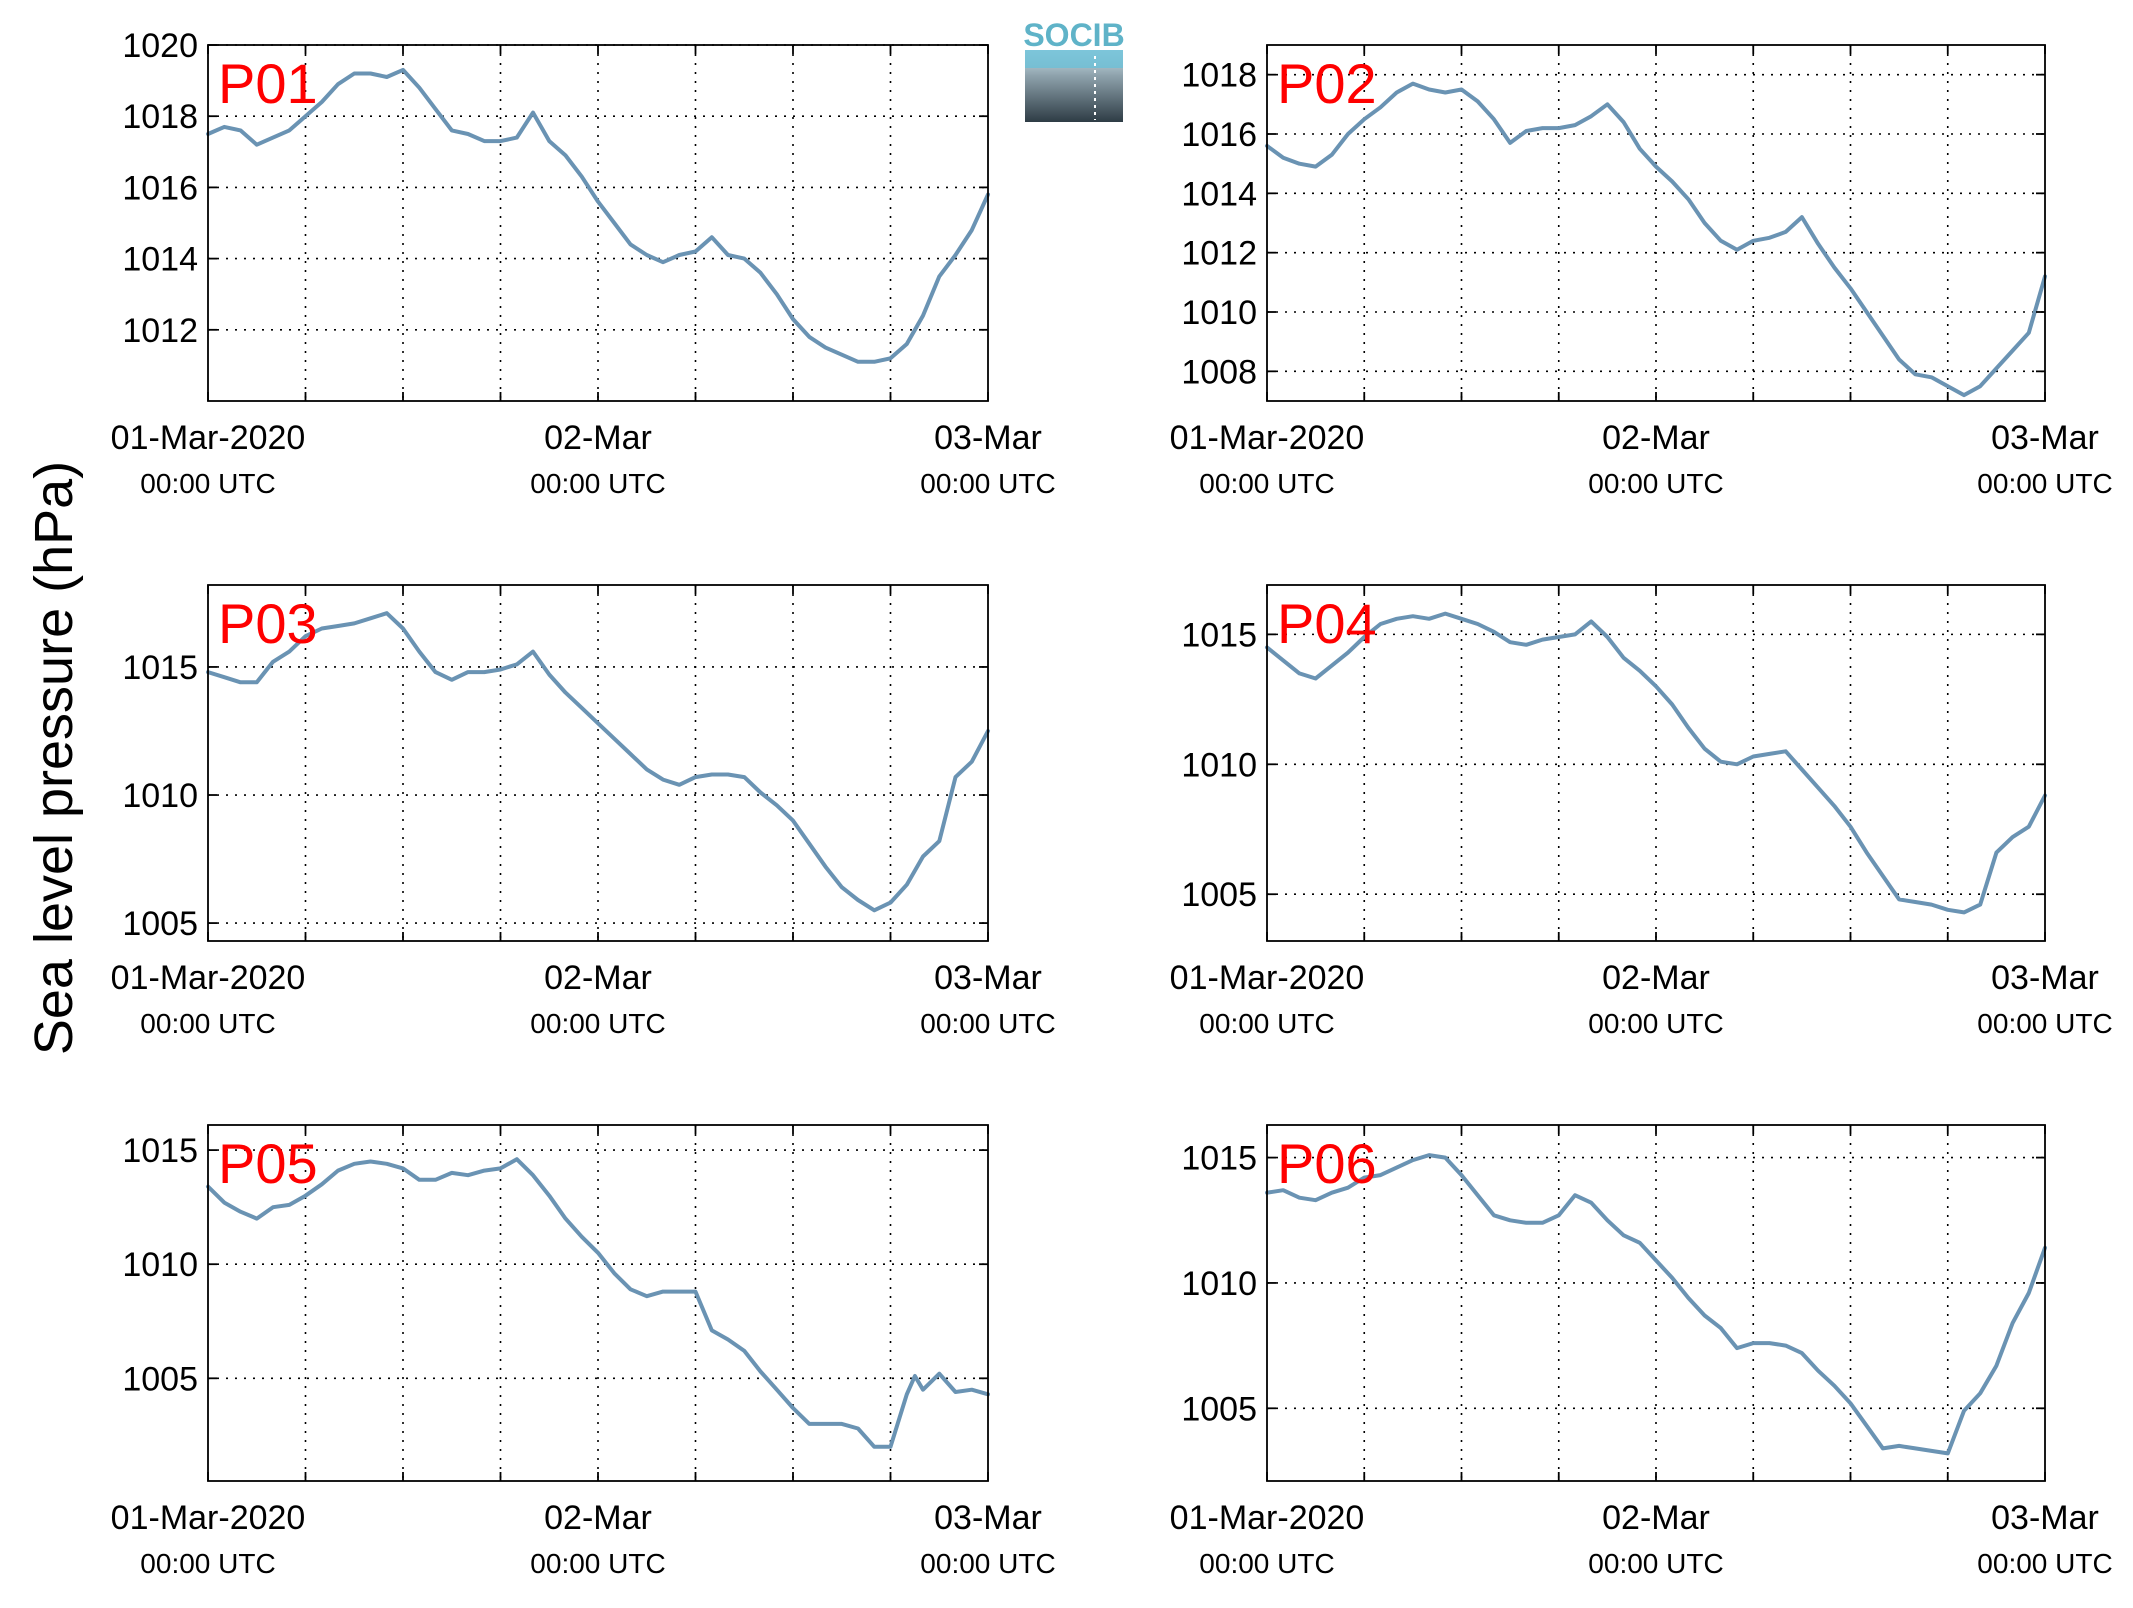 This screenshot has width=2133, height=1608. What do you see at coordinates (598, 762) in the screenshot?
I see `series-line-p03` at bounding box center [598, 762].